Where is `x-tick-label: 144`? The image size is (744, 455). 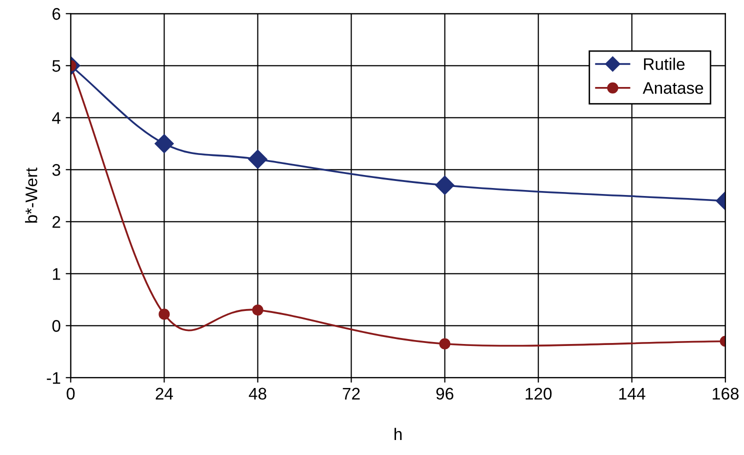
x-tick-label: 144 is located at coordinates (632, 394).